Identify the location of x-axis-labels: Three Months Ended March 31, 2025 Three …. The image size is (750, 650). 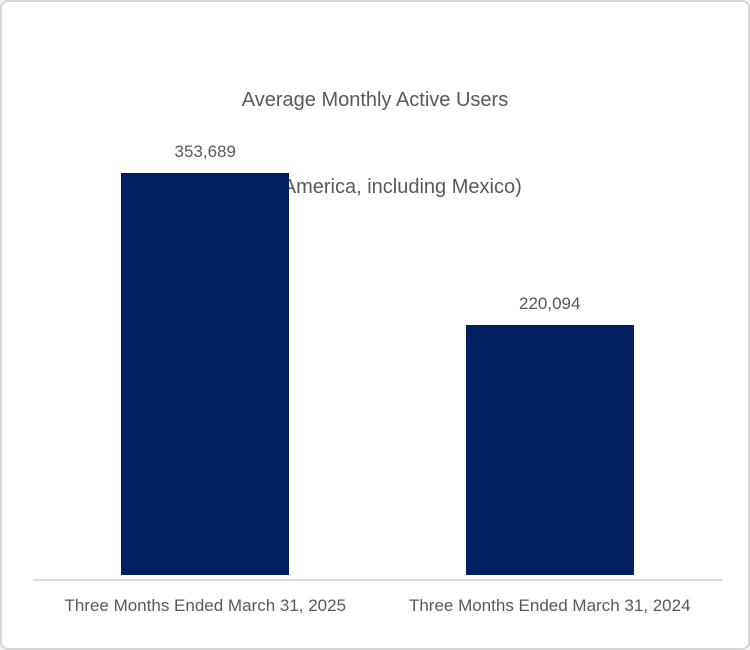
(377, 606).